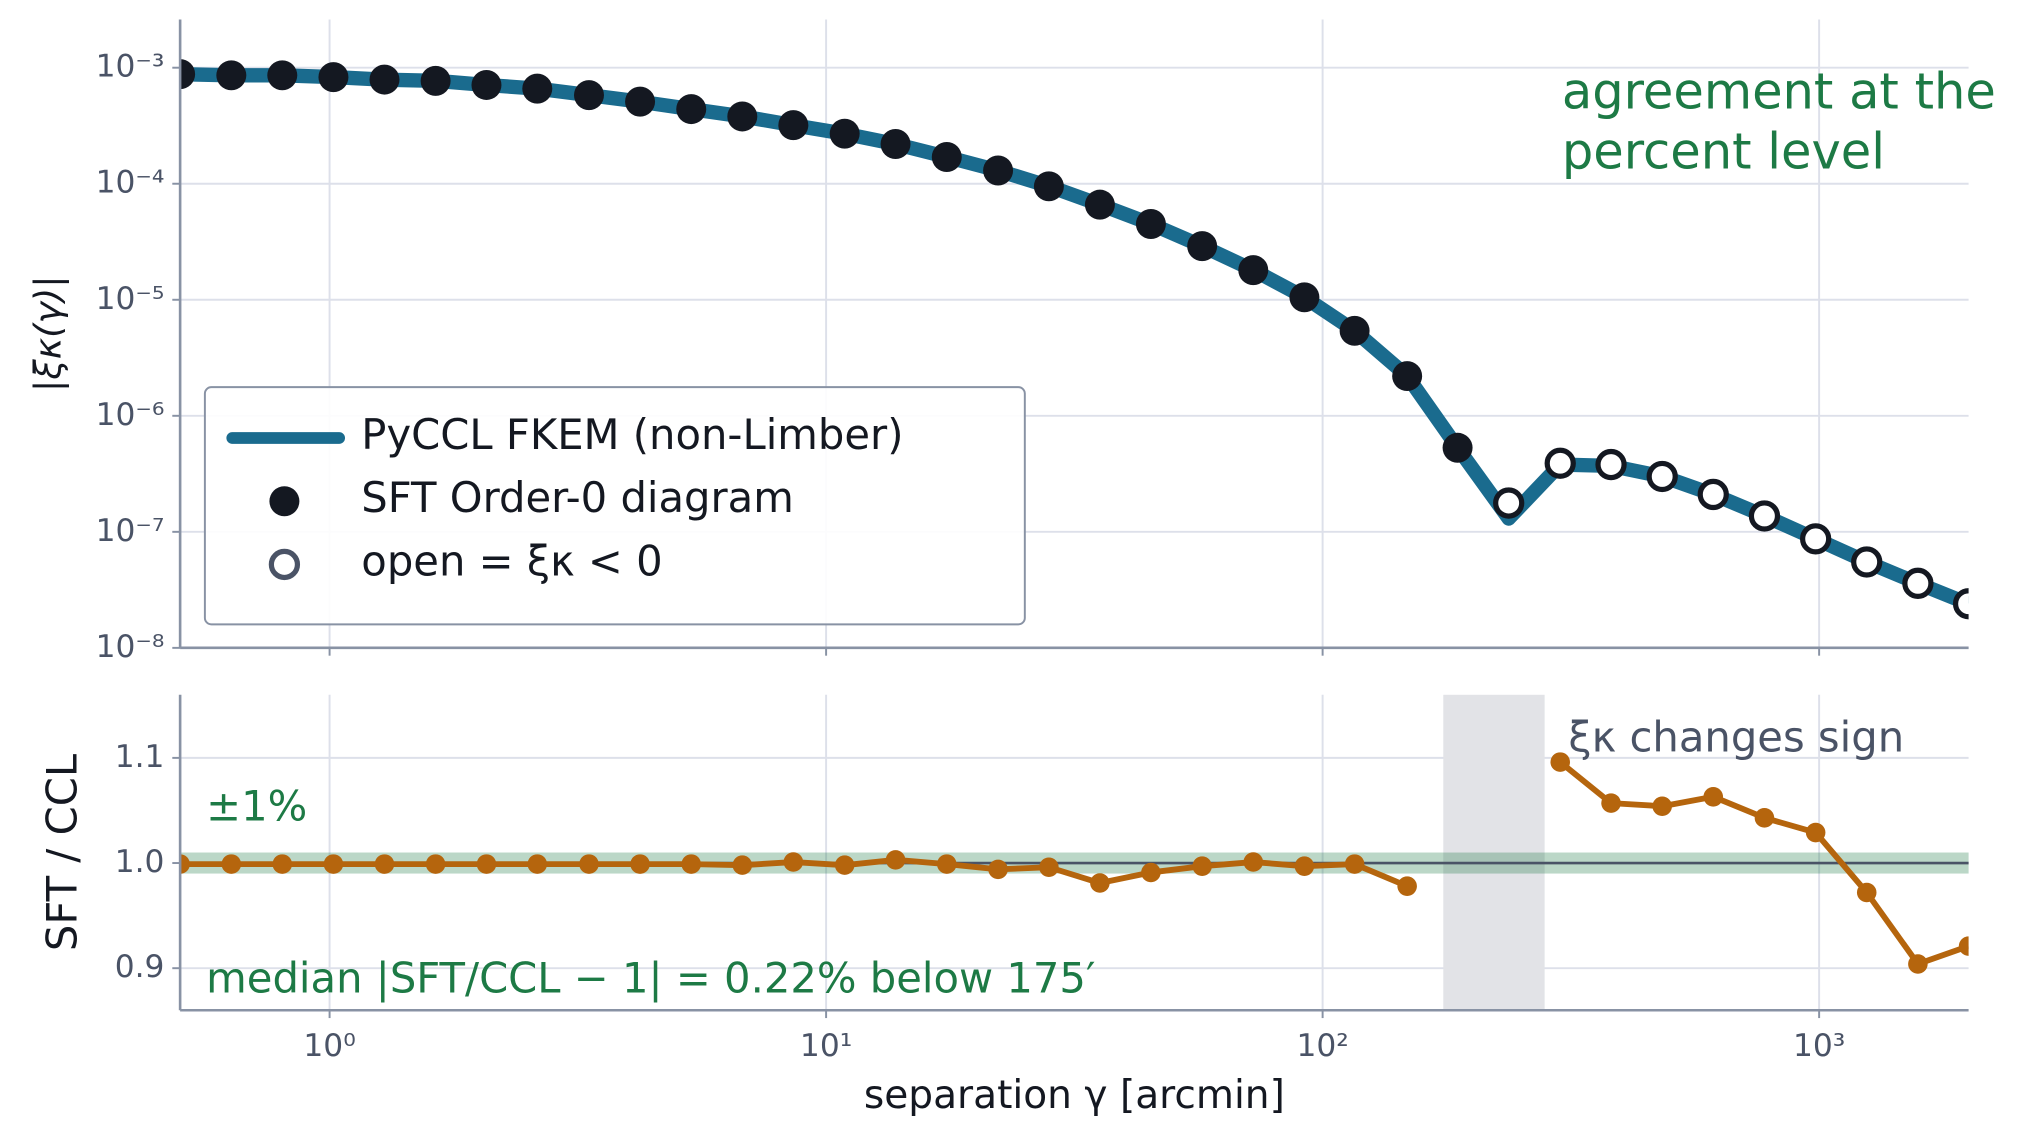  What do you see at coordinates (130, 67) in the screenshot?
I see `y-tick-label: 10⁻³` at bounding box center [130, 67].